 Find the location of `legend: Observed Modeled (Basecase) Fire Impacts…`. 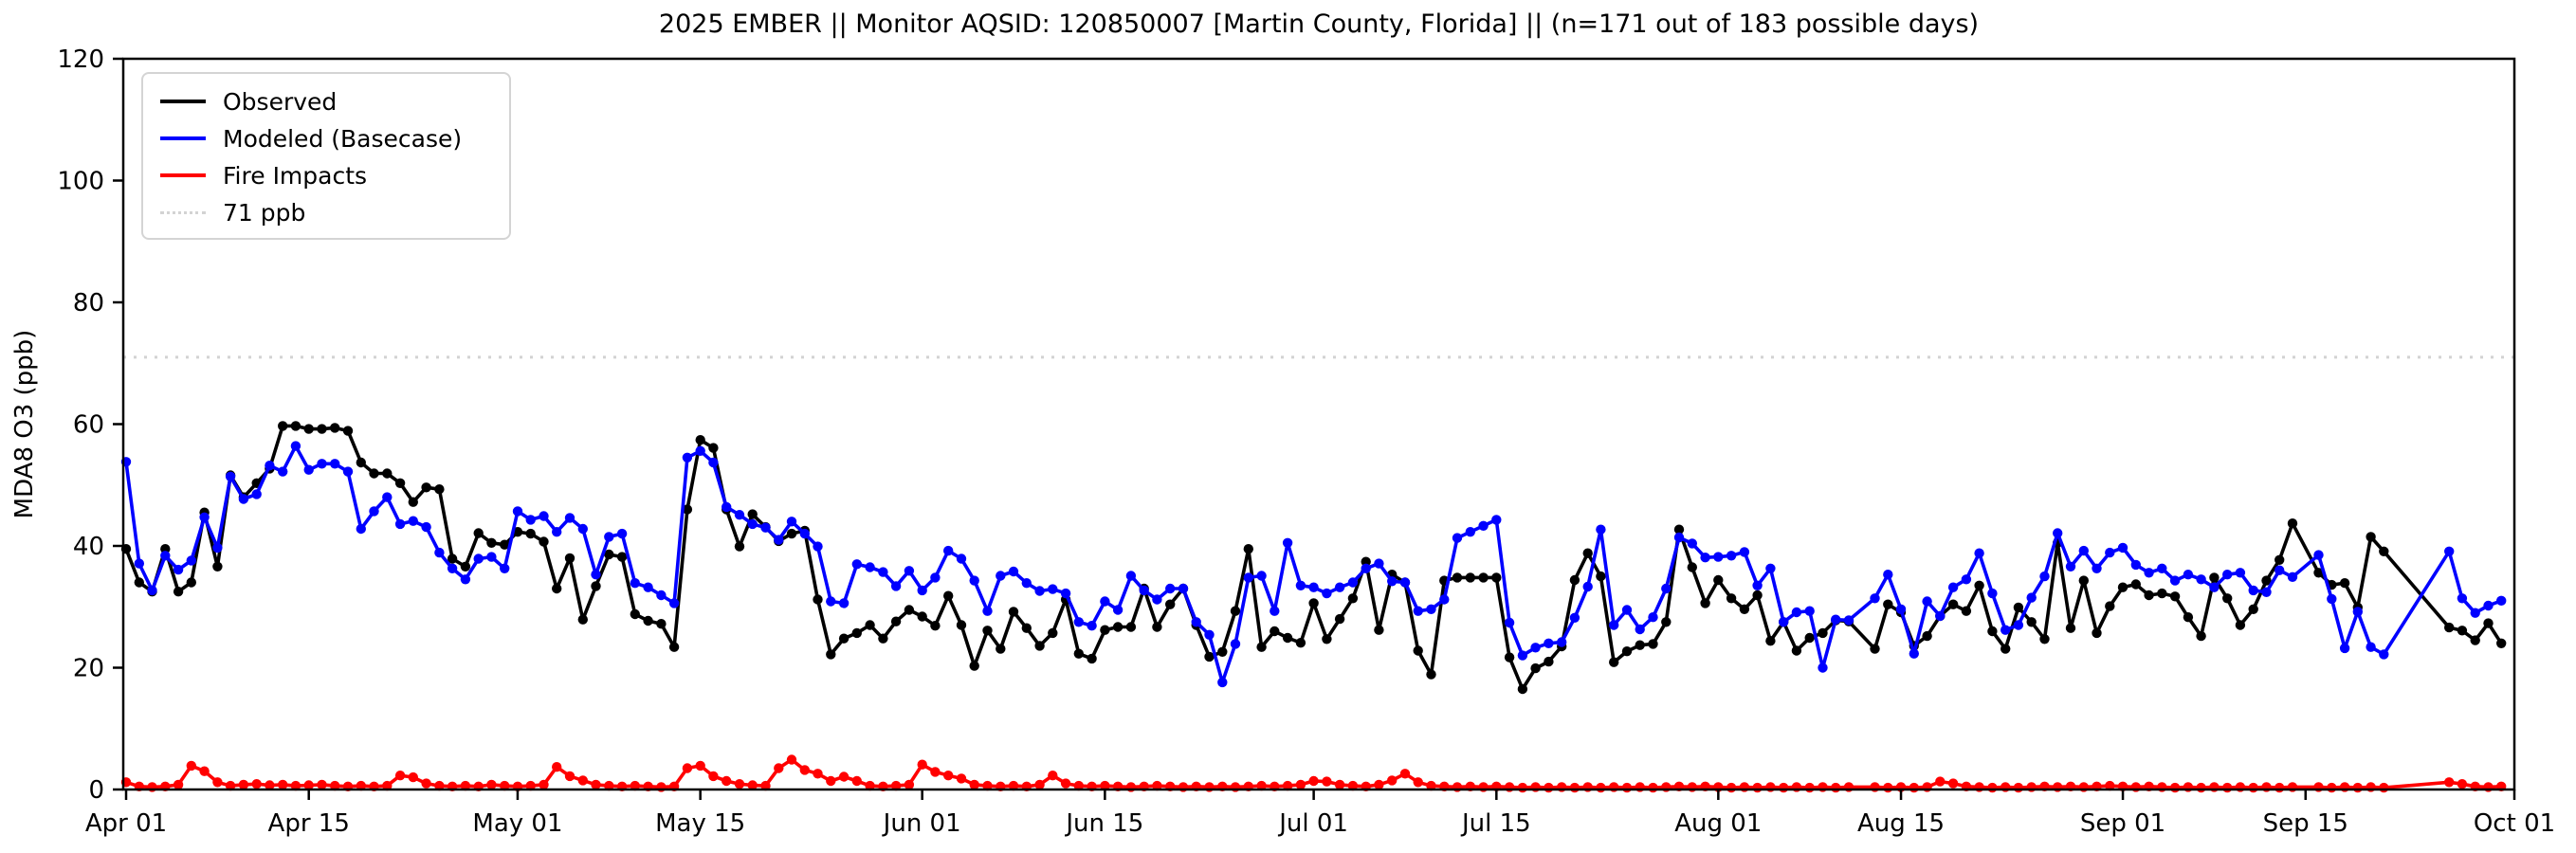

legend: Observed Modeled (Basecase) Fire Impacts… is located at coordinates (326, 156).